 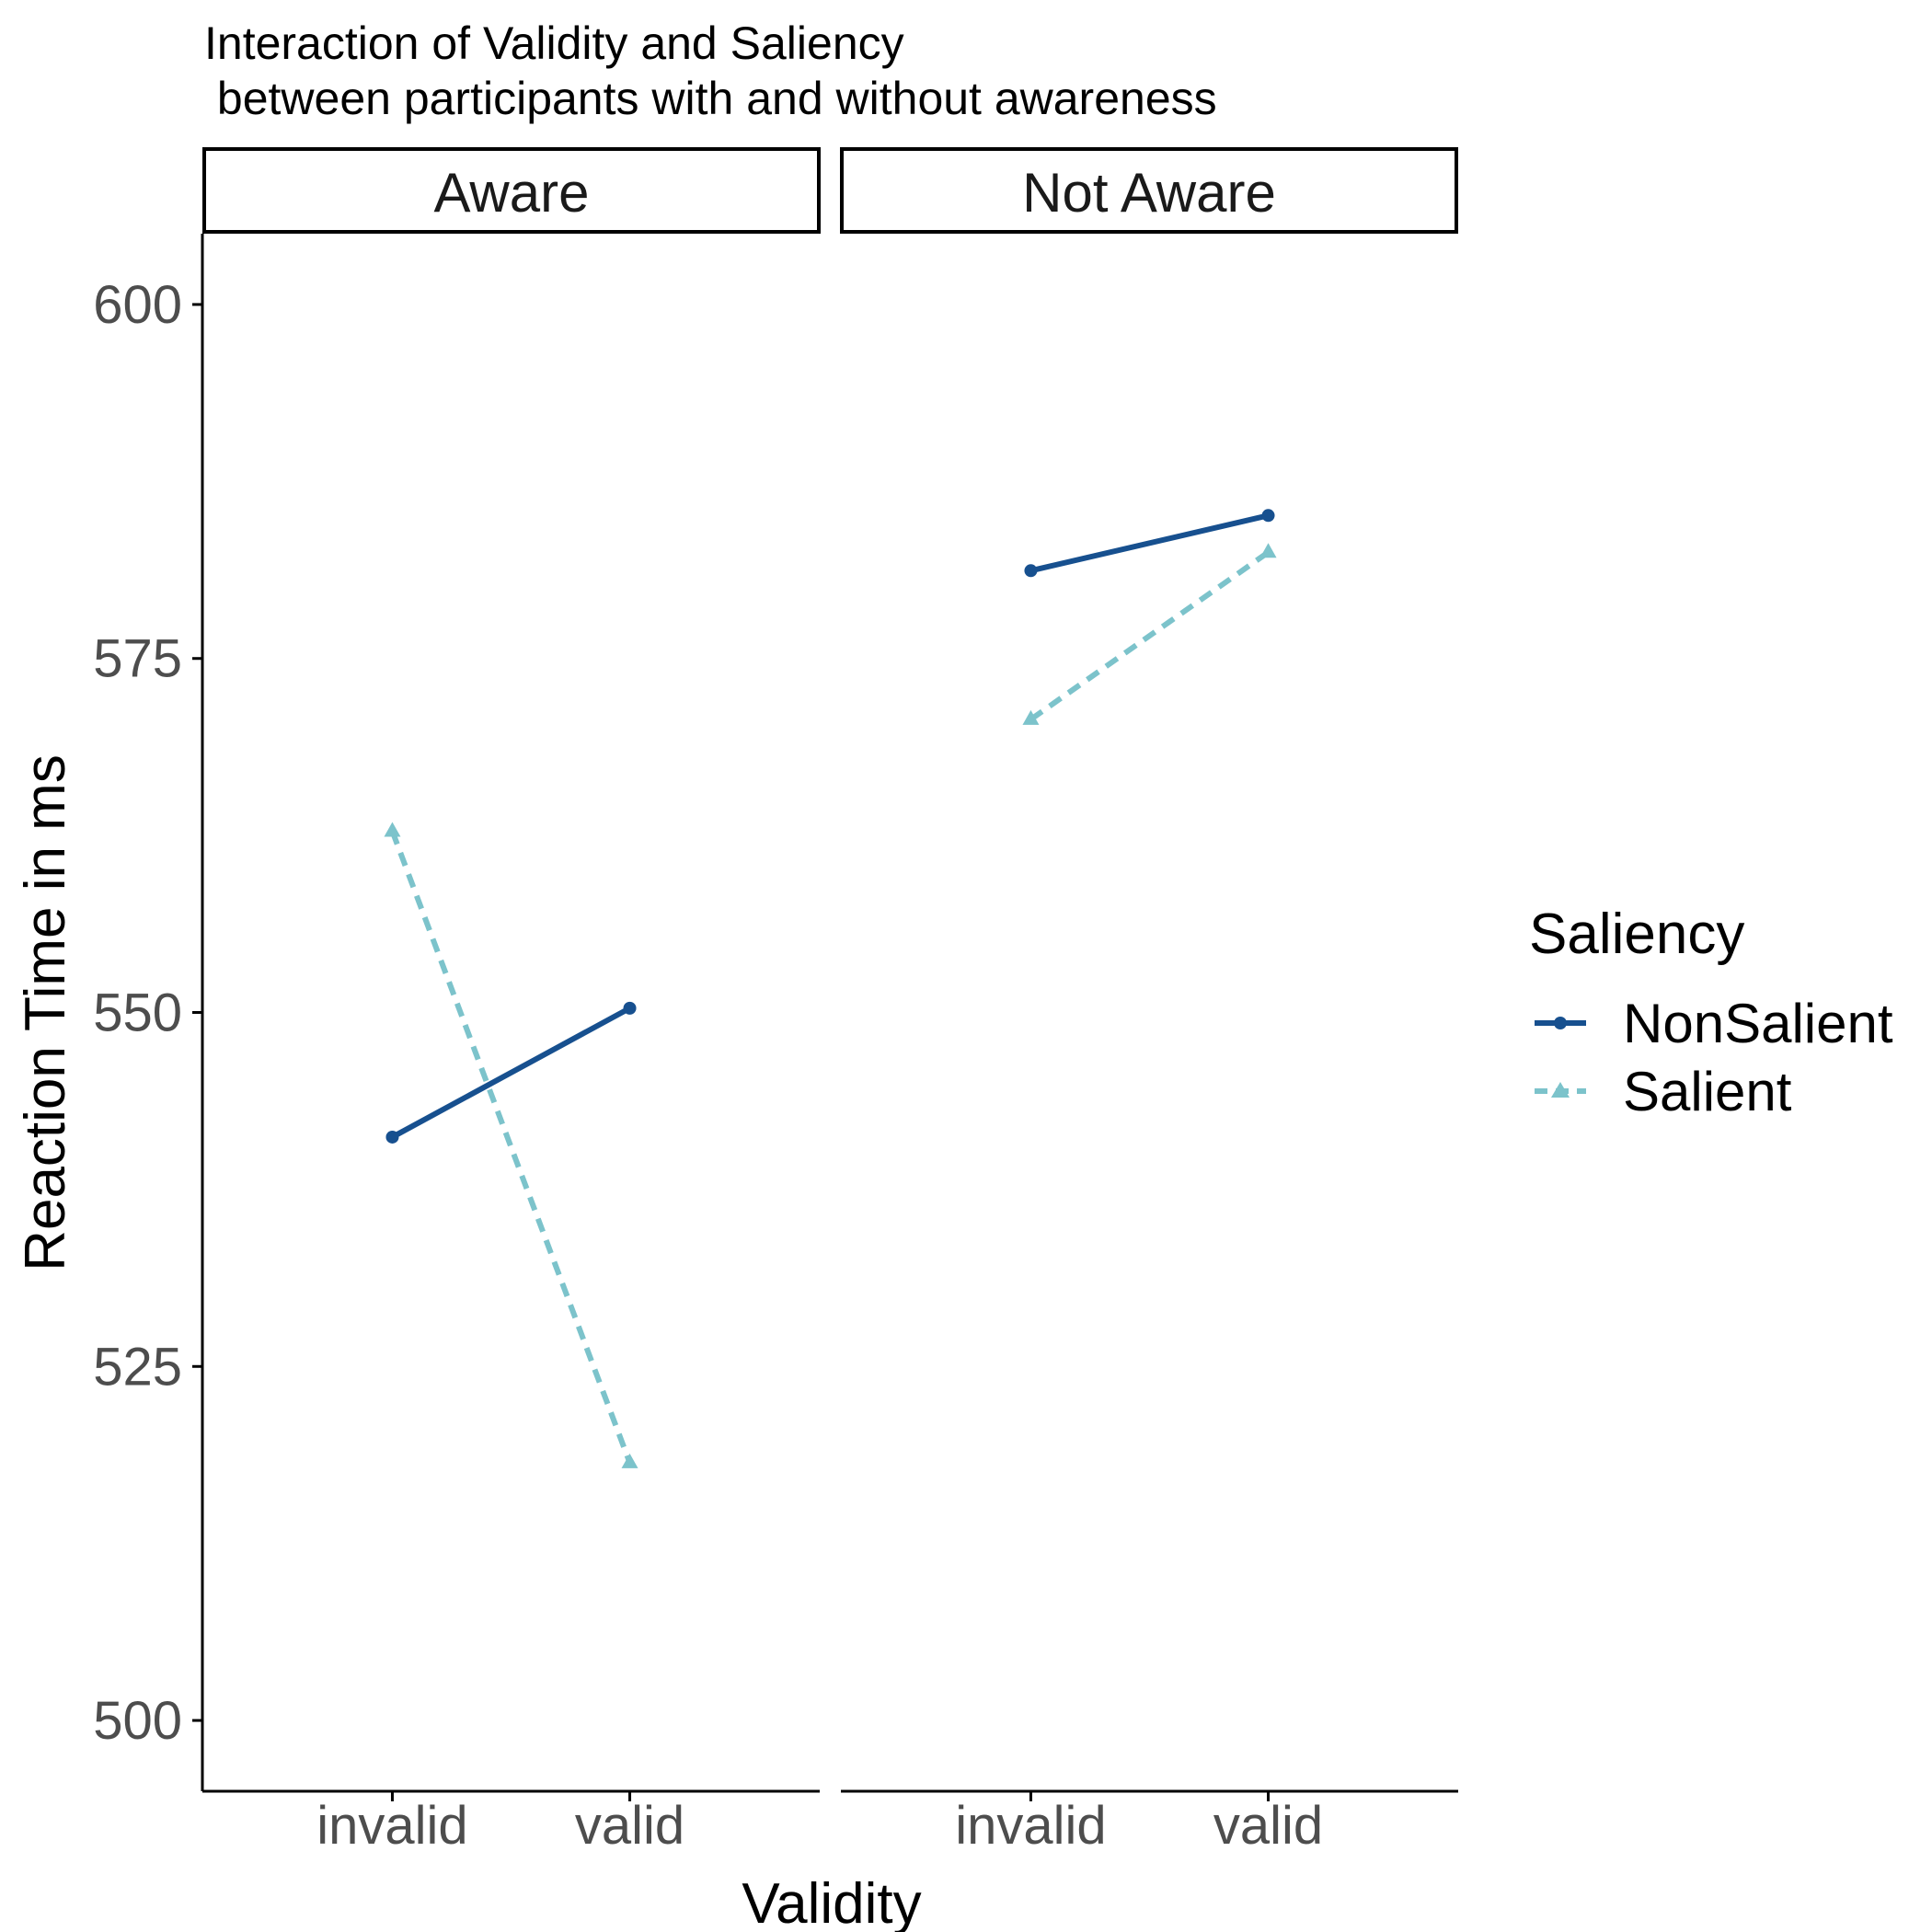 I want to click on point-salient-not-aware-valid, so click(x=1268, y=550).